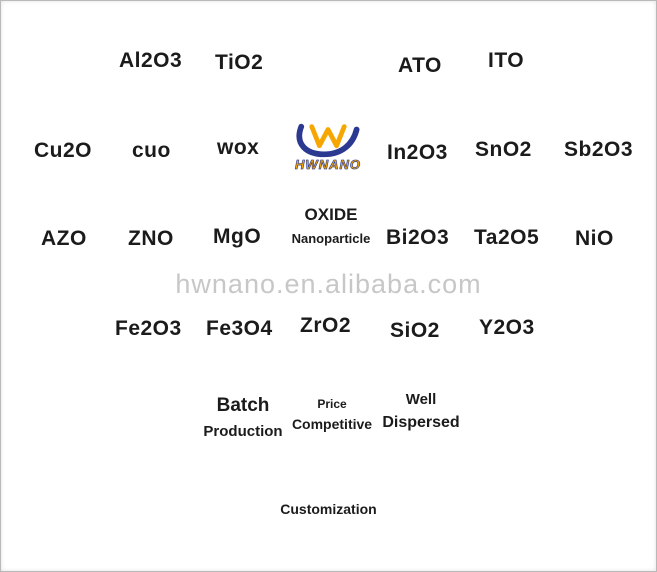 The image size is (657, 572). I want to click on formula-sno2: SnO2, so click(503, 149).